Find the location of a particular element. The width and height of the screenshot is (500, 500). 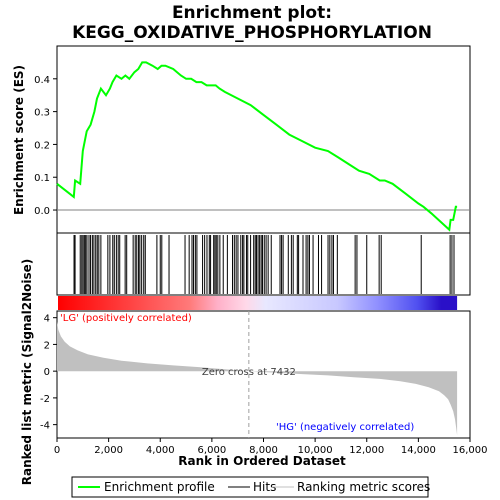

hits-panel is located at coordinates (263, 264).